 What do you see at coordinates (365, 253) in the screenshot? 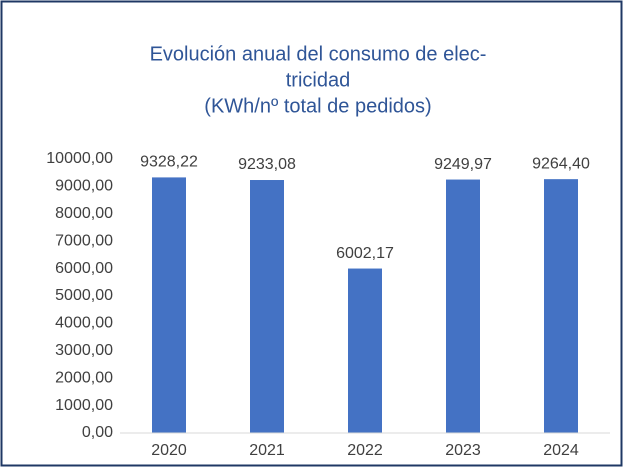
I see `data-label: 6002,17` at bounding box center [365, 253].